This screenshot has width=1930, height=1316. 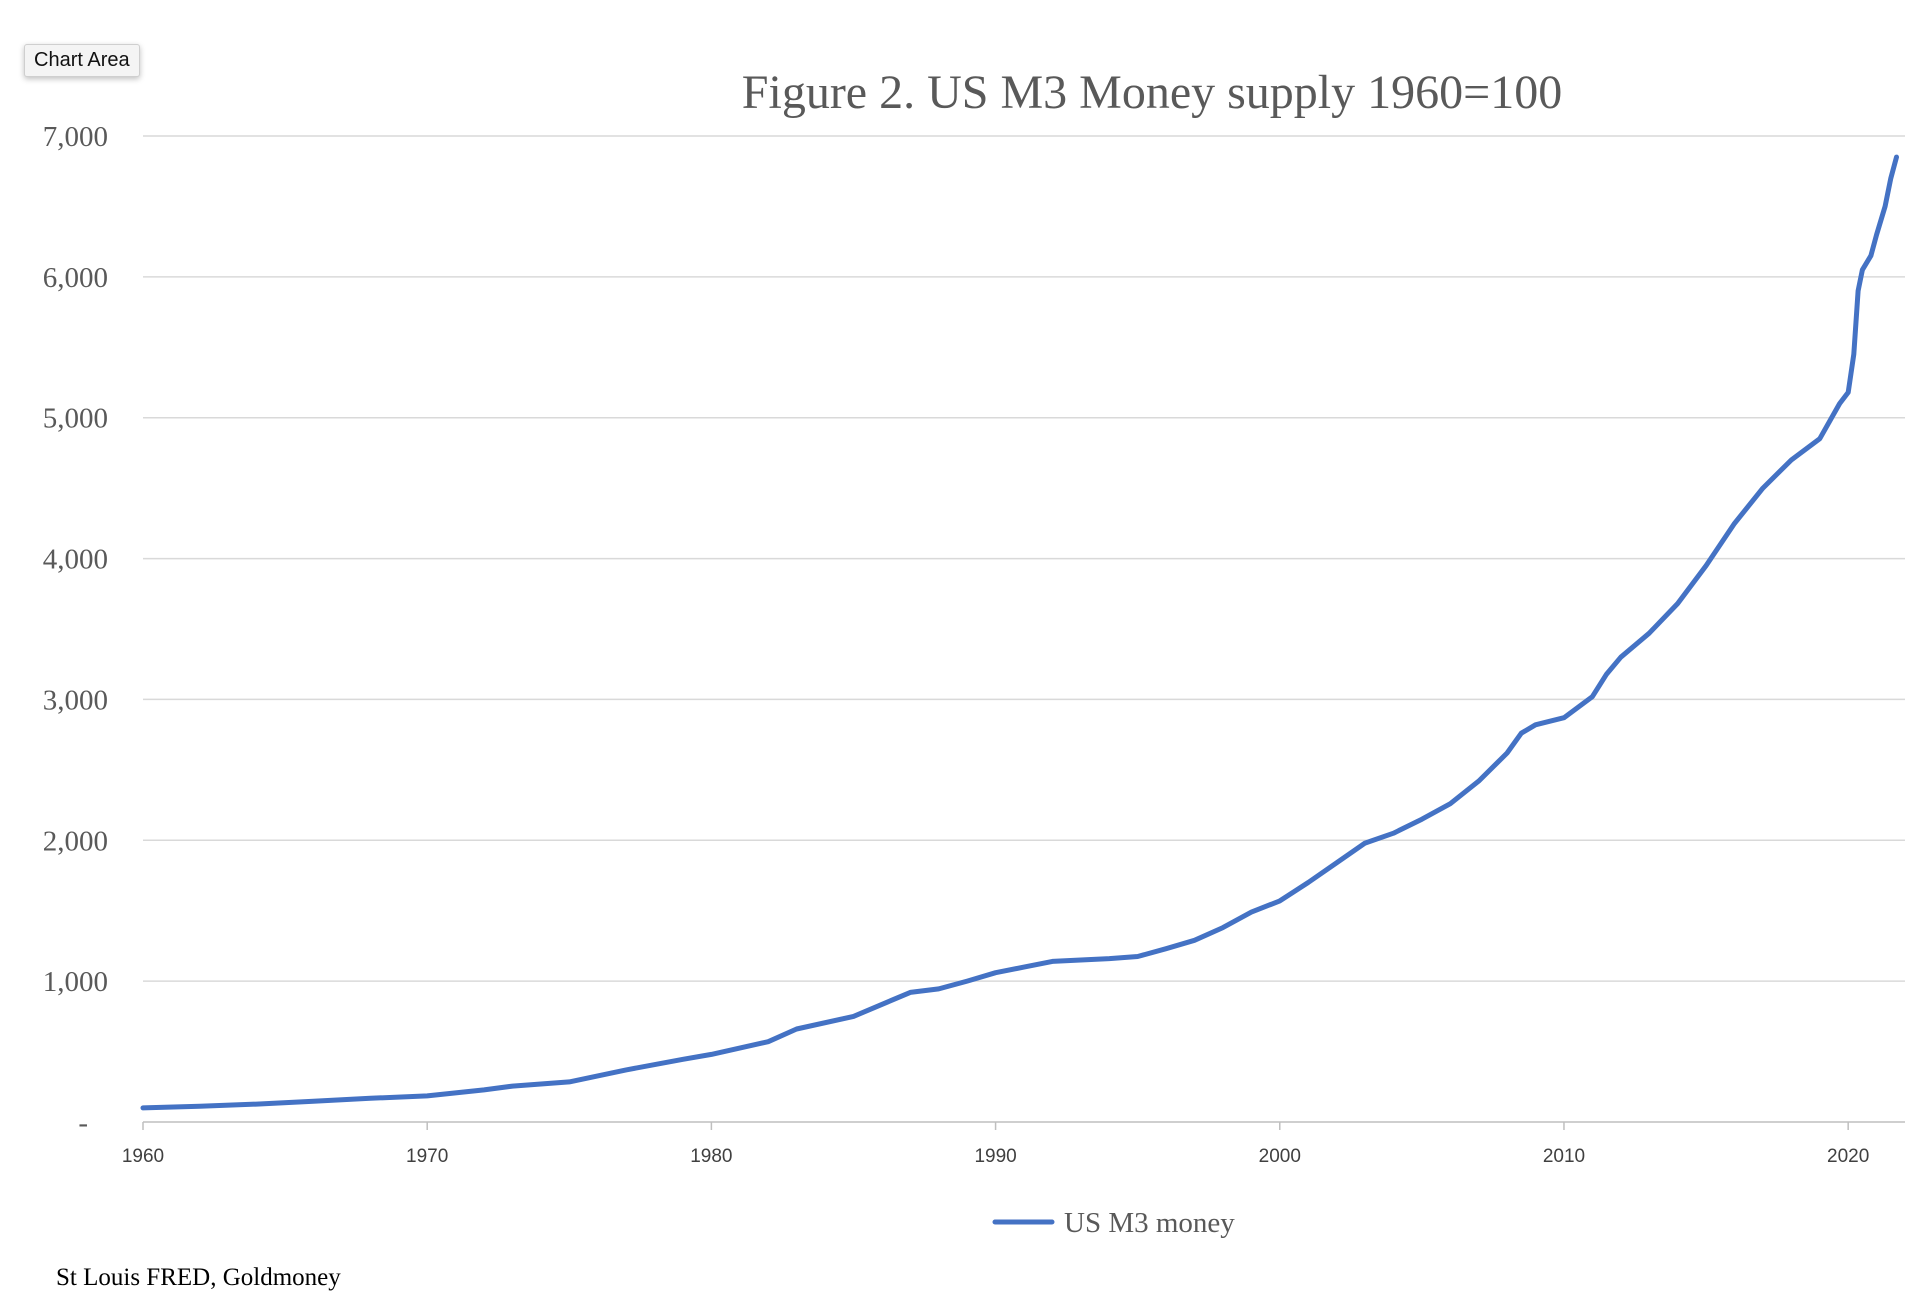 I want to click on x-tick-label: 1980, so click(x=711, y=1156).